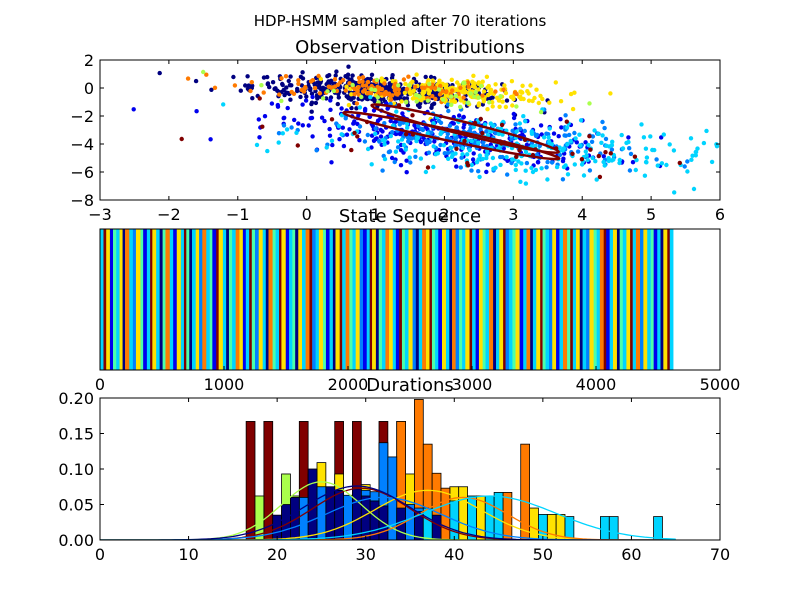 The image size is (800, 600). What do you see at coordinates (720, 384) in the screenshot?
I see `x-tick-label: 5000` at bounding box center [720, 384].